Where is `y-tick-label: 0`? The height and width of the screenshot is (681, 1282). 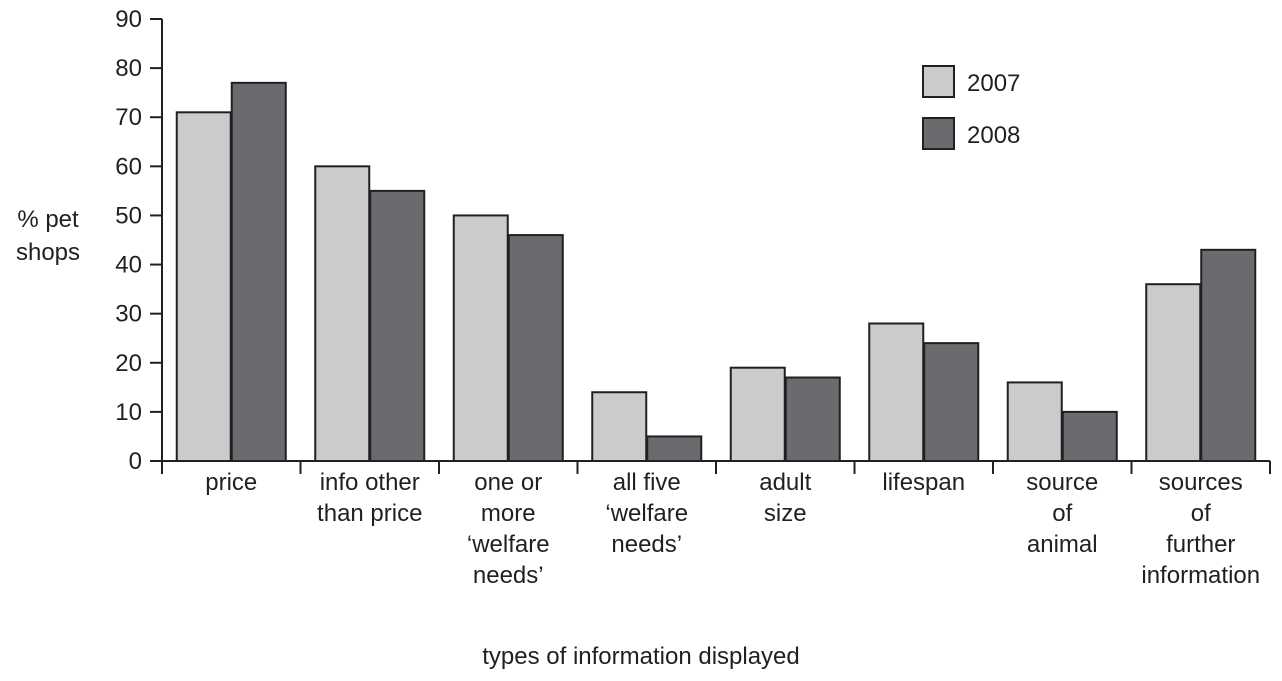
y-tick-label: 0 is located at coordinates (135, 461).